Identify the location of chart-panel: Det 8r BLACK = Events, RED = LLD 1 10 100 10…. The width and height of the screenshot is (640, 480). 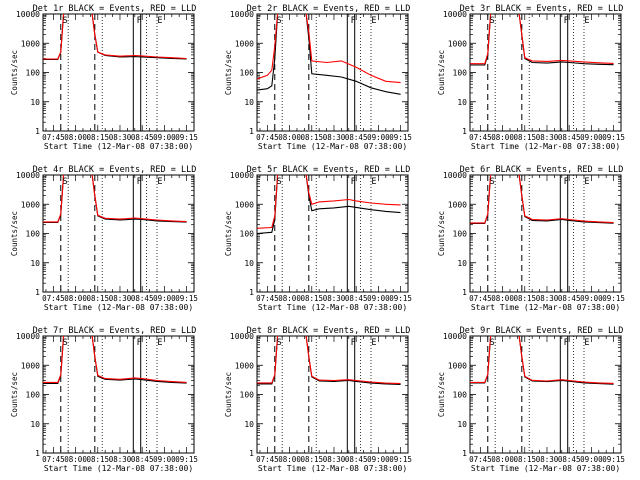
(318, 399).